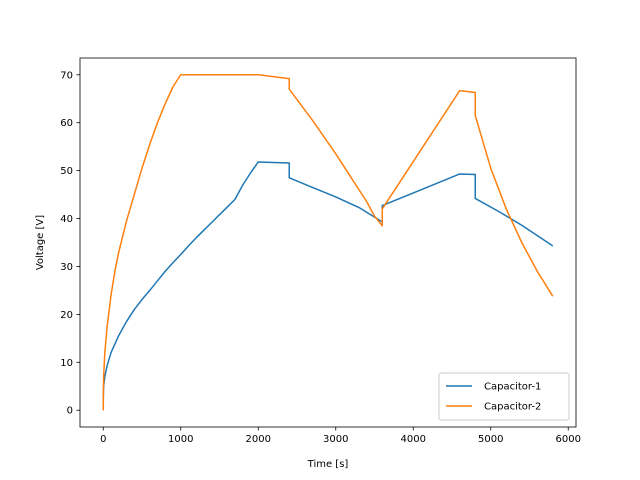  I want to click on legend-box, so click(504, 396).